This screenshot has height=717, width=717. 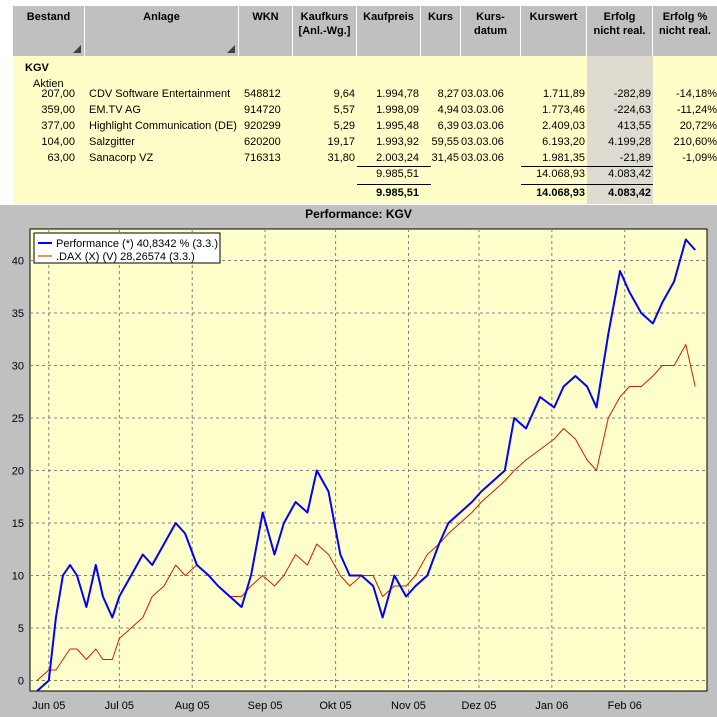 What do you see at coordinates (358, 214) in the screenshot?
I see `chart-title: Performance: KGV` at bounding box center [358, 214].